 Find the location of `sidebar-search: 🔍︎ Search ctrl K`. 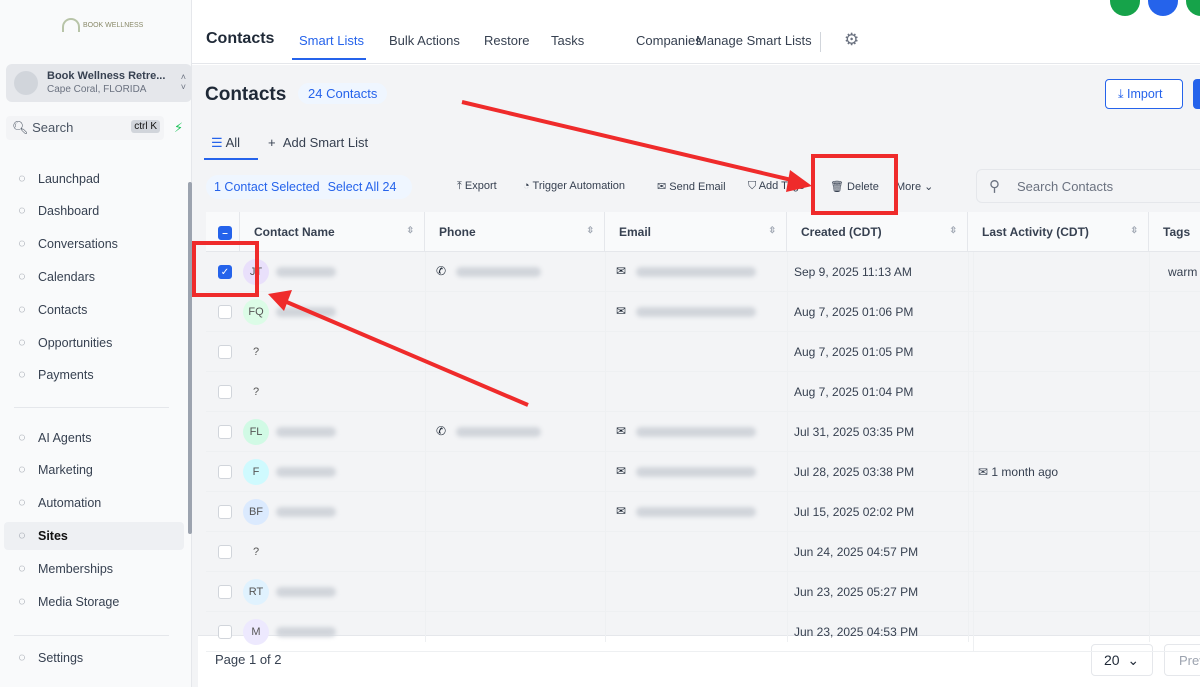

sidebar-search: 🔍︎ Search ctrl K is located at coordinates (85, 128).